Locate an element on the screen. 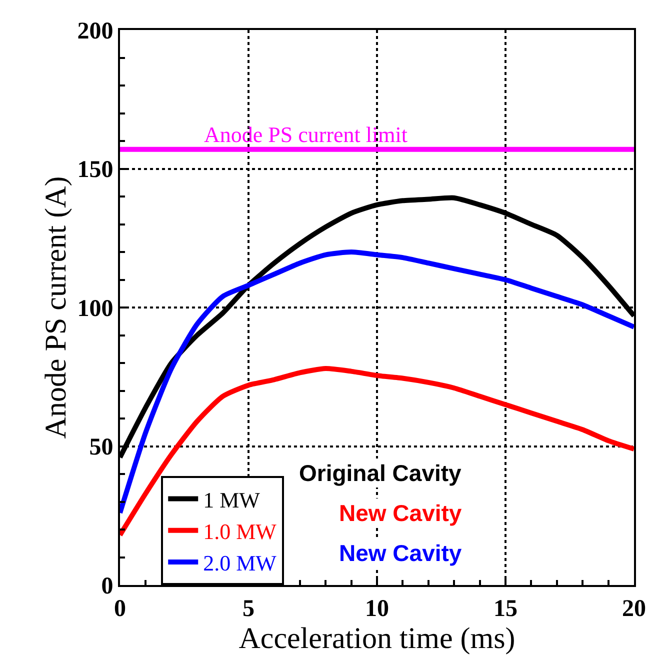 This screenshot has width=658, height=657. y-axis-title: Anode PS current (A) is located at coordinates (56, 307).